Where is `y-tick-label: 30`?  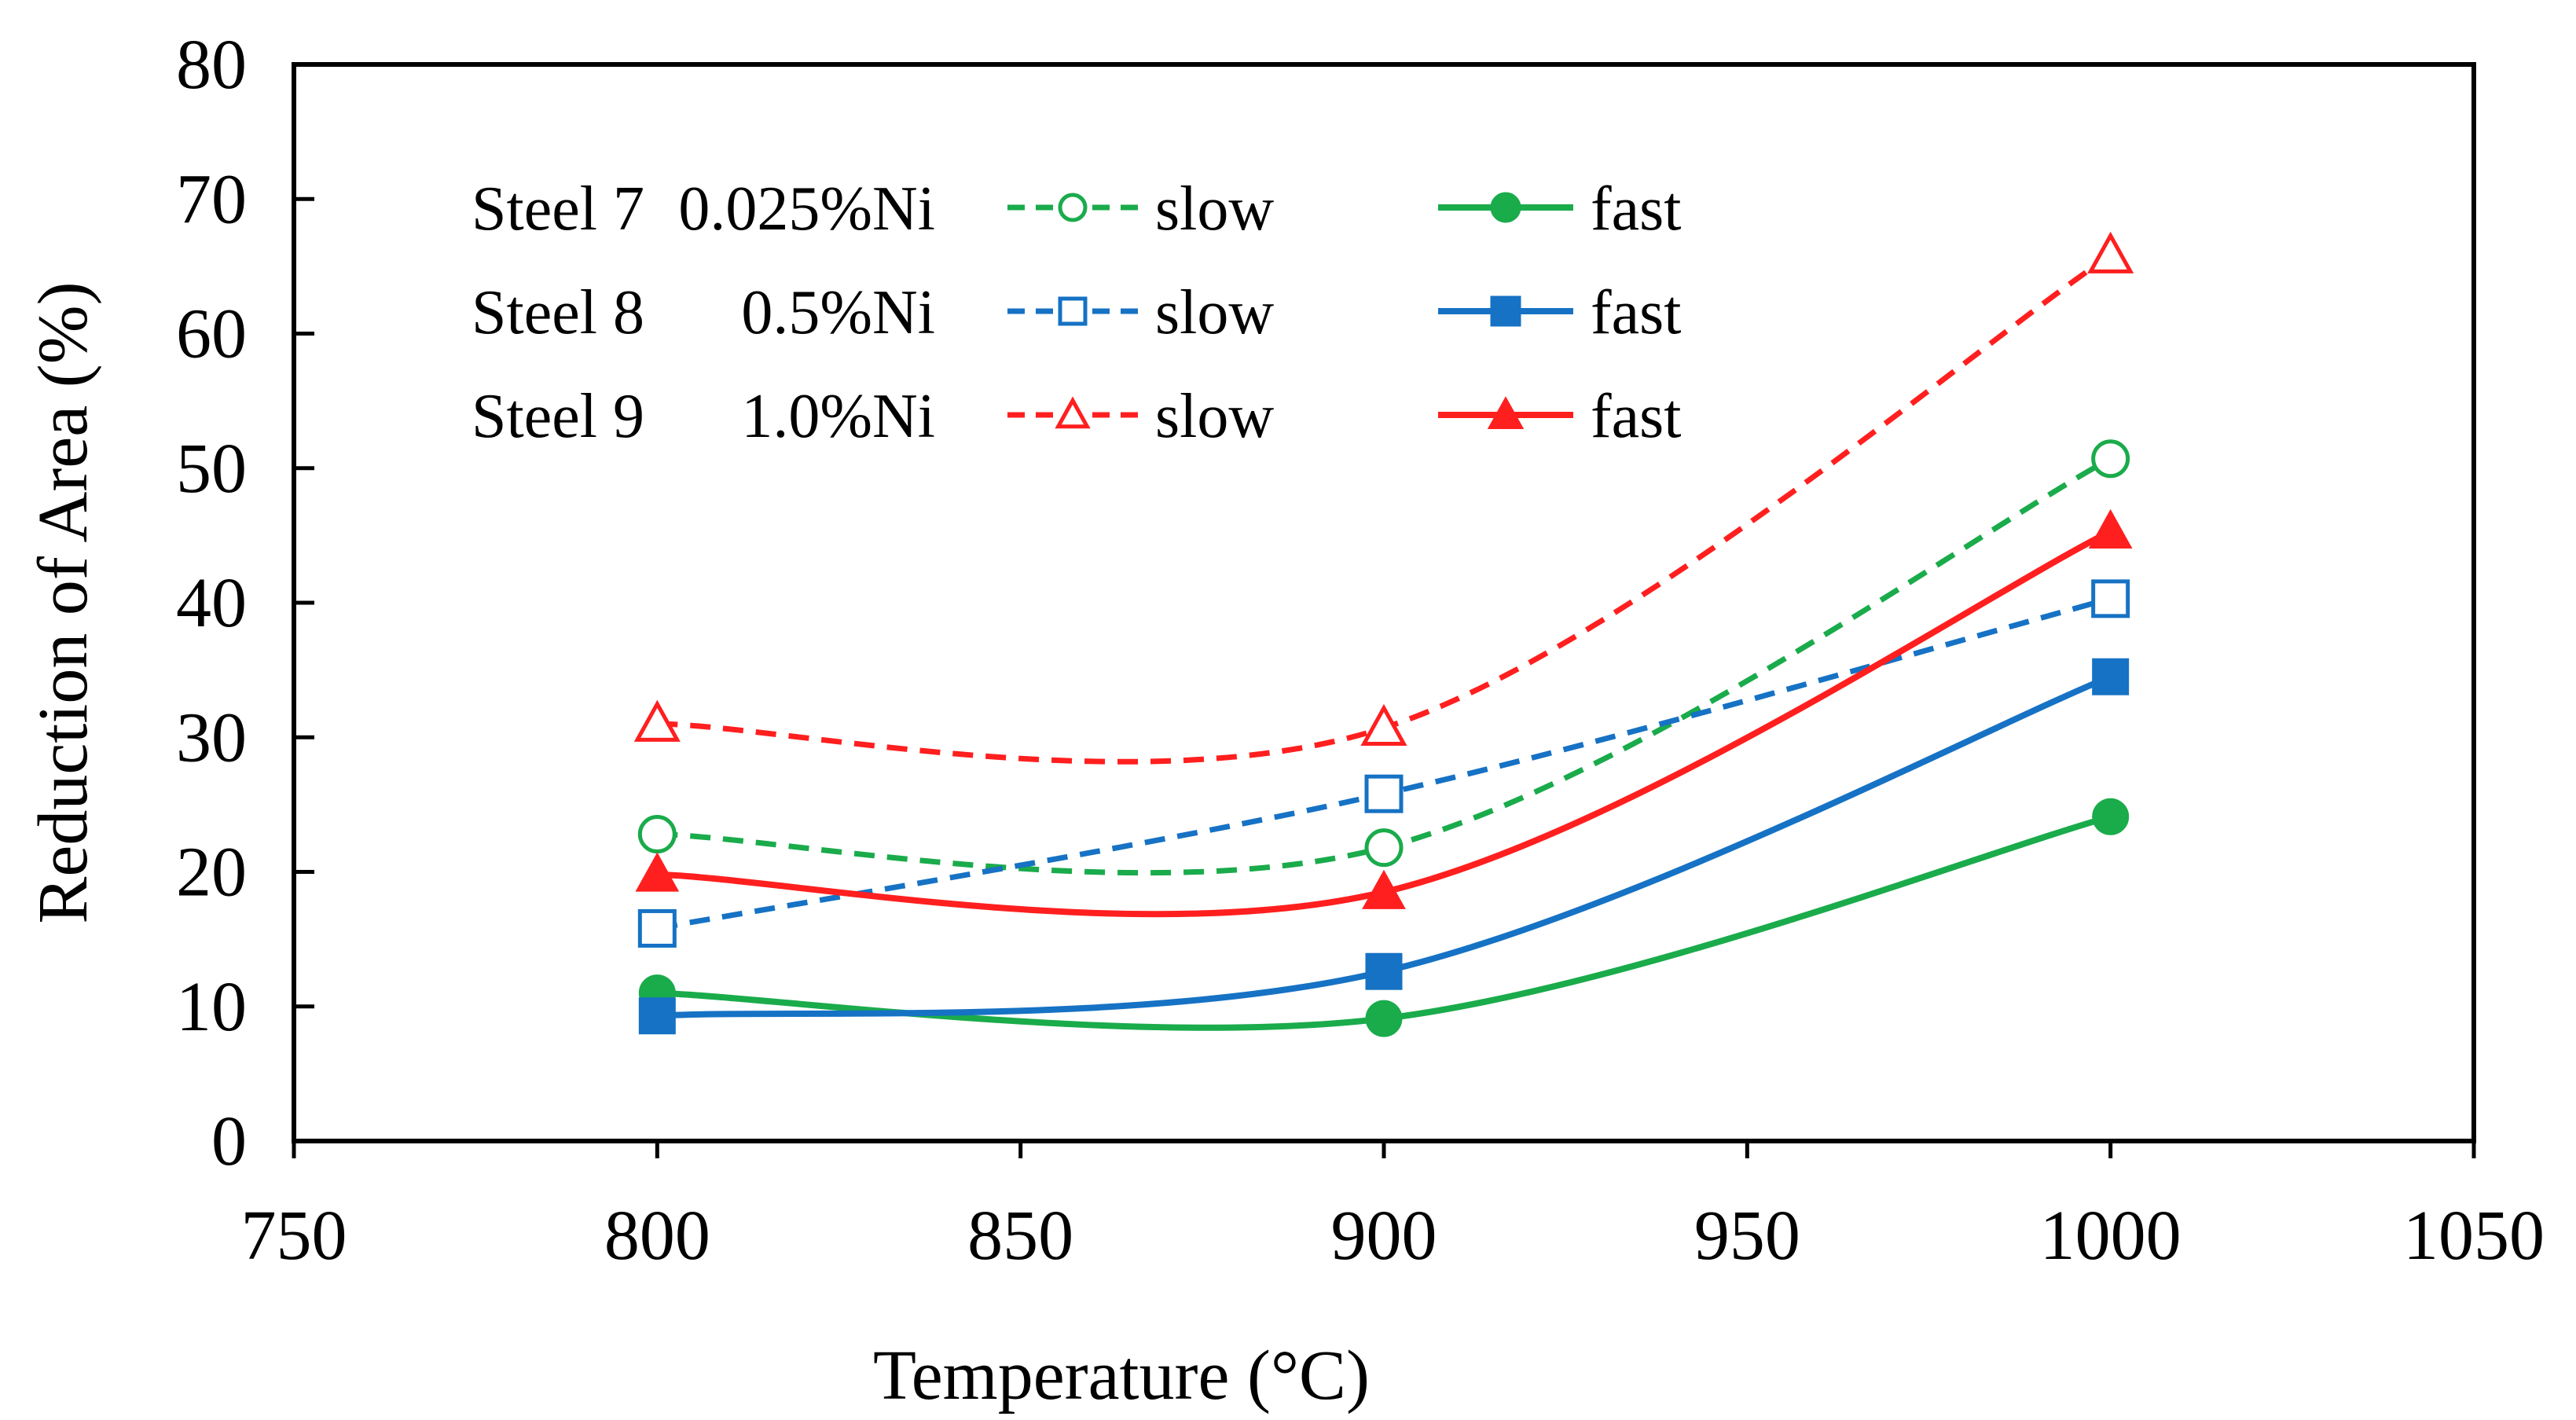
y-tick-label: 30 is located at coordinates (211, 737).